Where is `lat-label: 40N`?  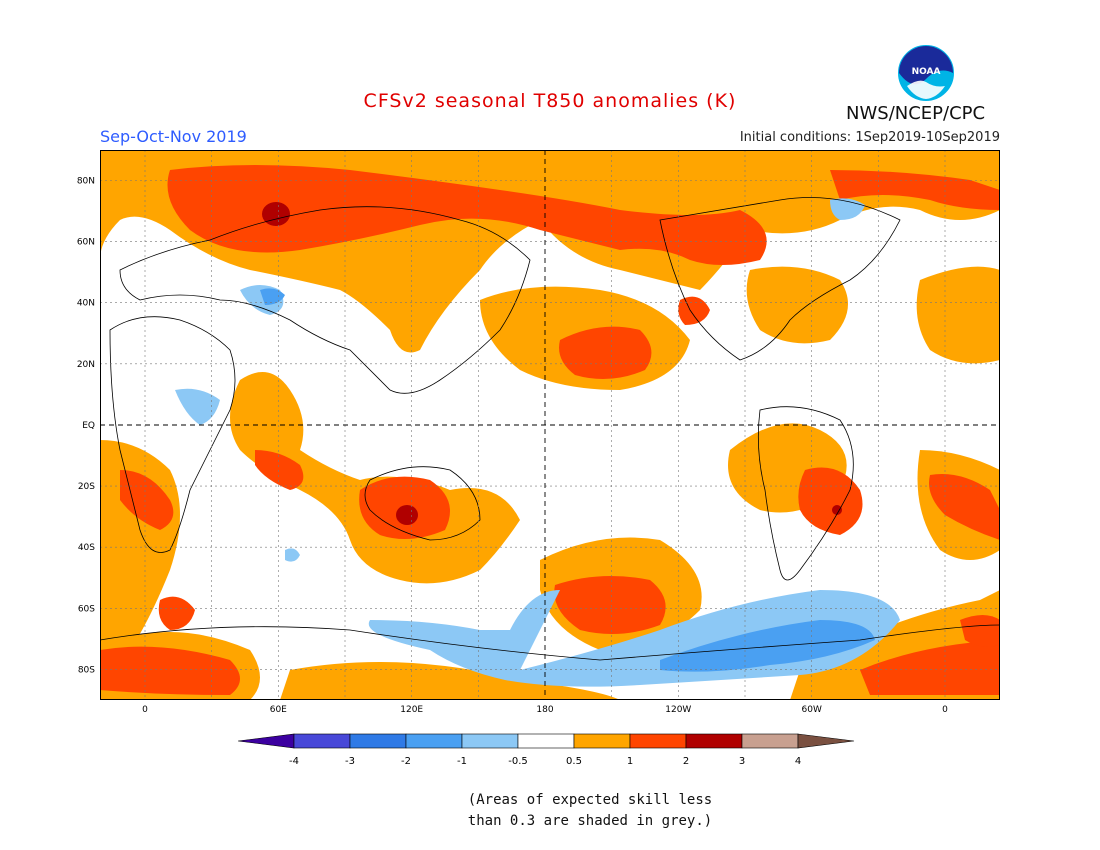
lat-label: 40N is located at coordinates (86, 304).